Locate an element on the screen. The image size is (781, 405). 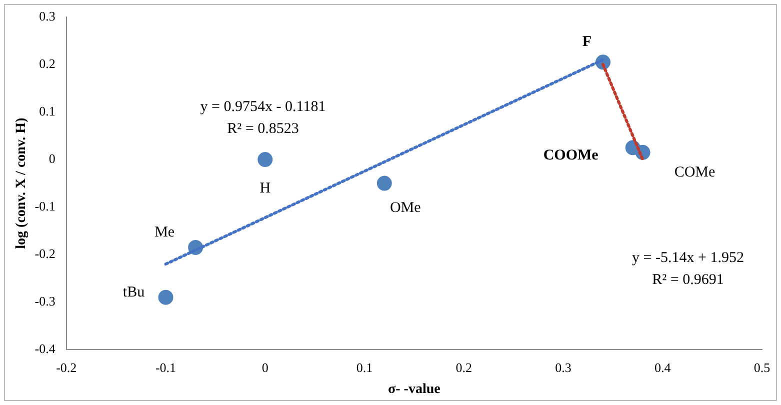
annotation: y = 0.9754x - 0.1181 is located at coordinates (263, 106).